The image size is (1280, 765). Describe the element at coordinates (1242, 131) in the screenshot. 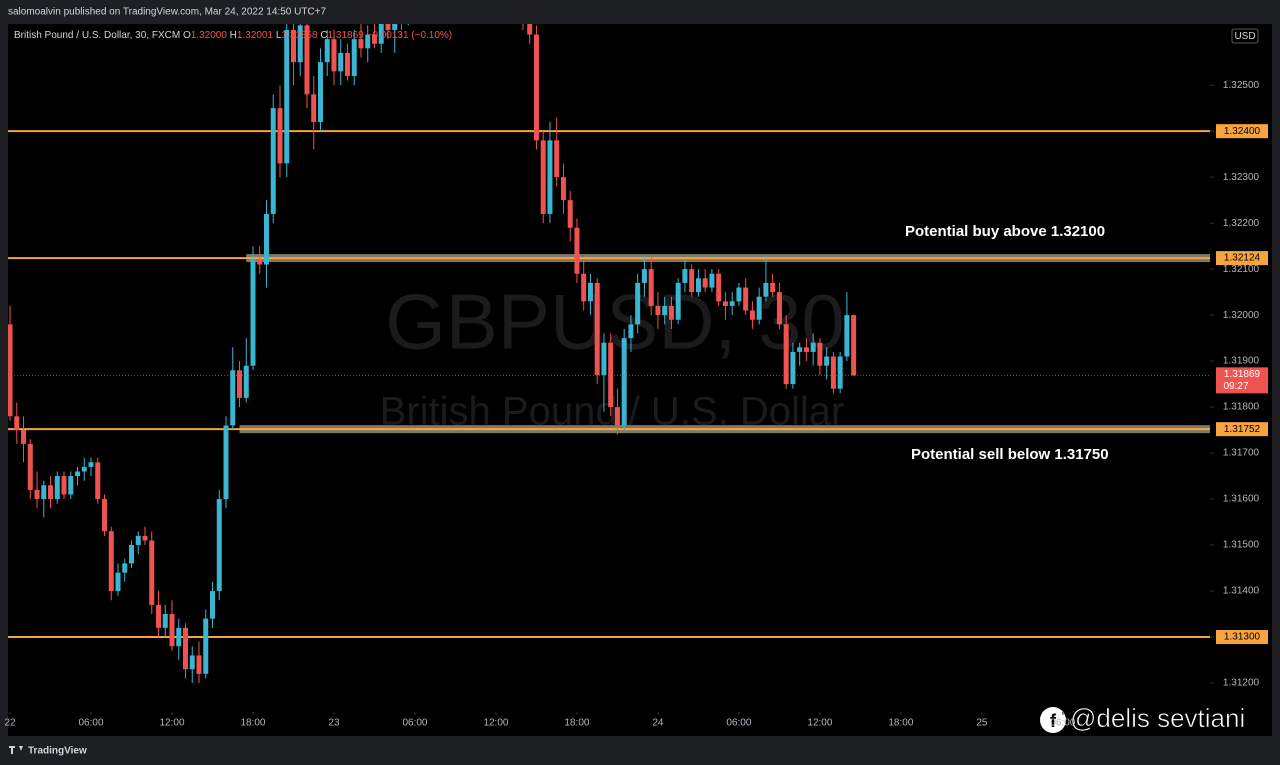

I see `level-label: 1.32400` at that location.